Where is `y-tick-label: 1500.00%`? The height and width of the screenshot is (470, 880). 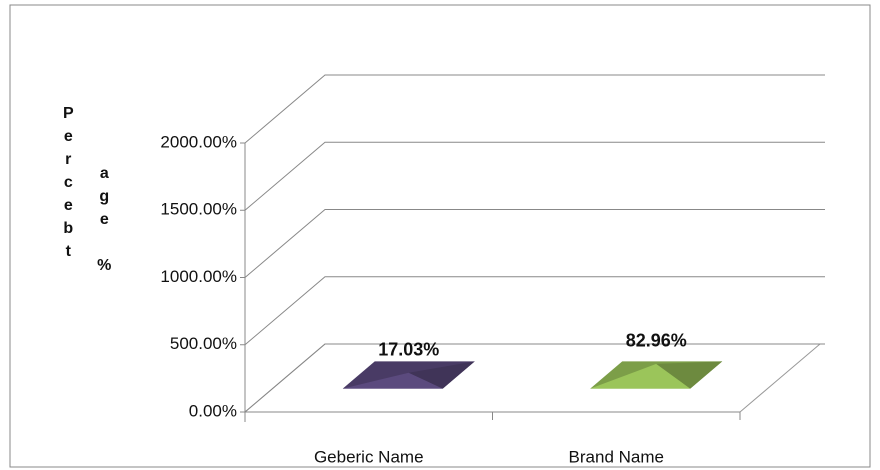
y-tick-label: 1500.00% is located at coordinates (198, 209).